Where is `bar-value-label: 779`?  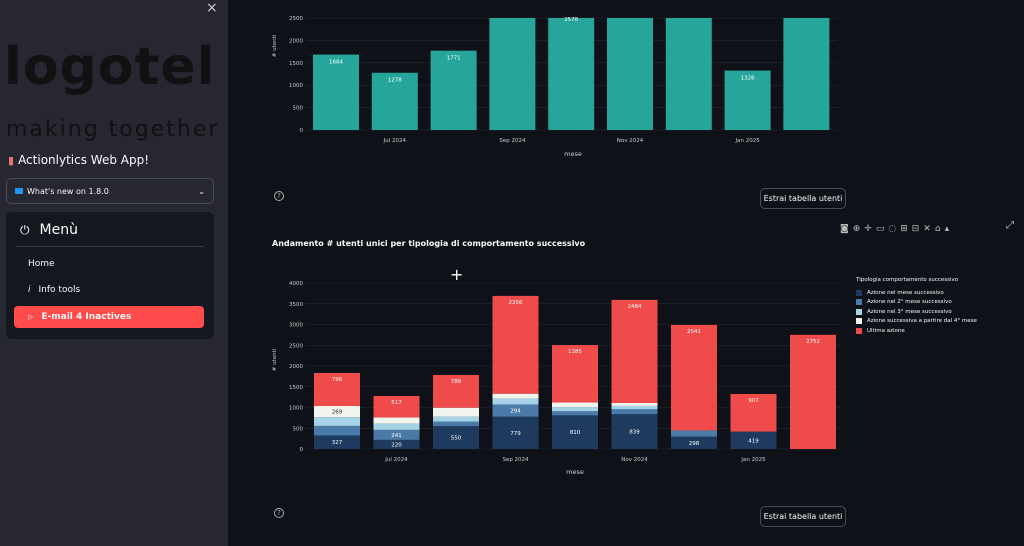 bar-value-label: 779 is located at coordinates (515, 434).